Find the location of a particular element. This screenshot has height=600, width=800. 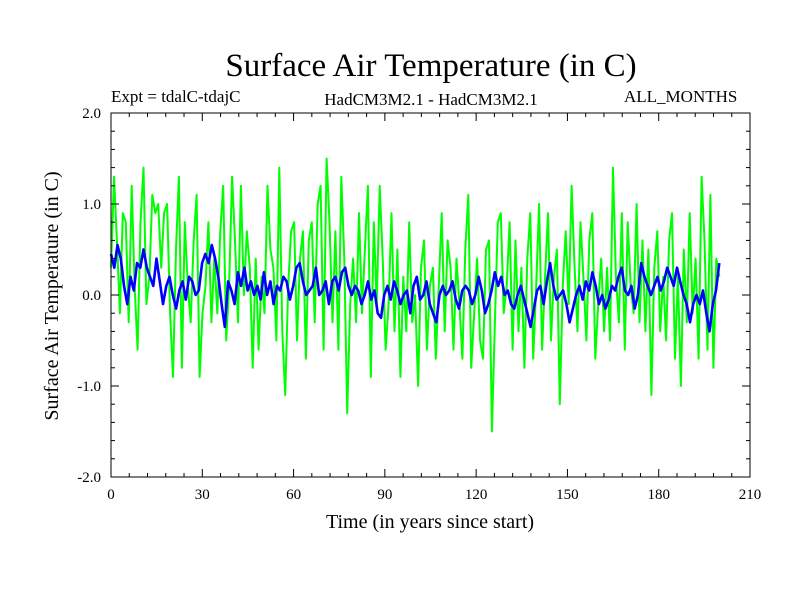

x-tick-label: 30 is located at coordinates (202, 495).